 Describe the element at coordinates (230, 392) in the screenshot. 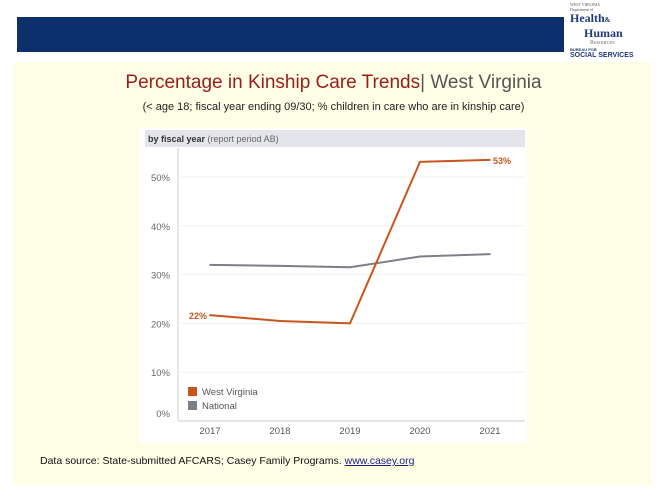

I see `legend-label: West Virginia` at that location.